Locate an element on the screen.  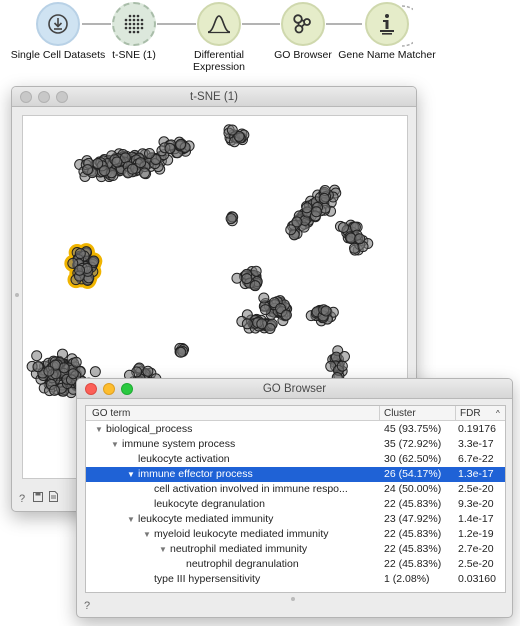
node-label: Single Cell Datasets is located at coordinates (58, 55).